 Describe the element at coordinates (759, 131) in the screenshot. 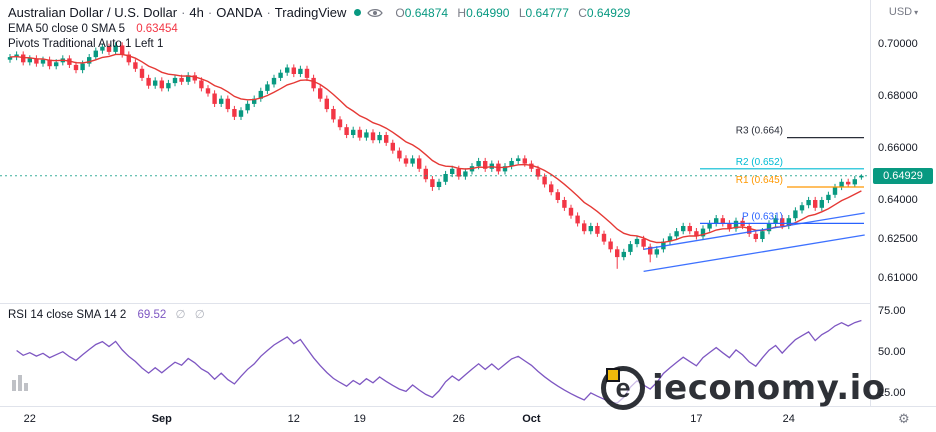

I see `pivot-label-r3: R3 (0.664)` at that location.